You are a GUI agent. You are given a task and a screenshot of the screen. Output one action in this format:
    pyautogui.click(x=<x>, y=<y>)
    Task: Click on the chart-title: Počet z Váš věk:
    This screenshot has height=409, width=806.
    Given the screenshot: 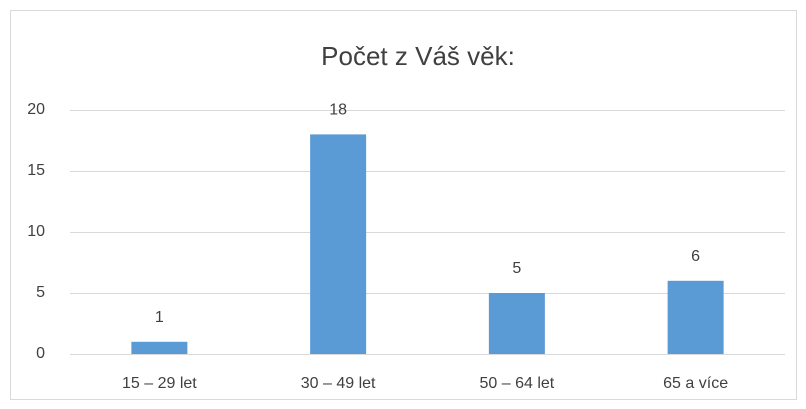 What is the action you would take?
    pyautogui.click(x=418, y=56)
    